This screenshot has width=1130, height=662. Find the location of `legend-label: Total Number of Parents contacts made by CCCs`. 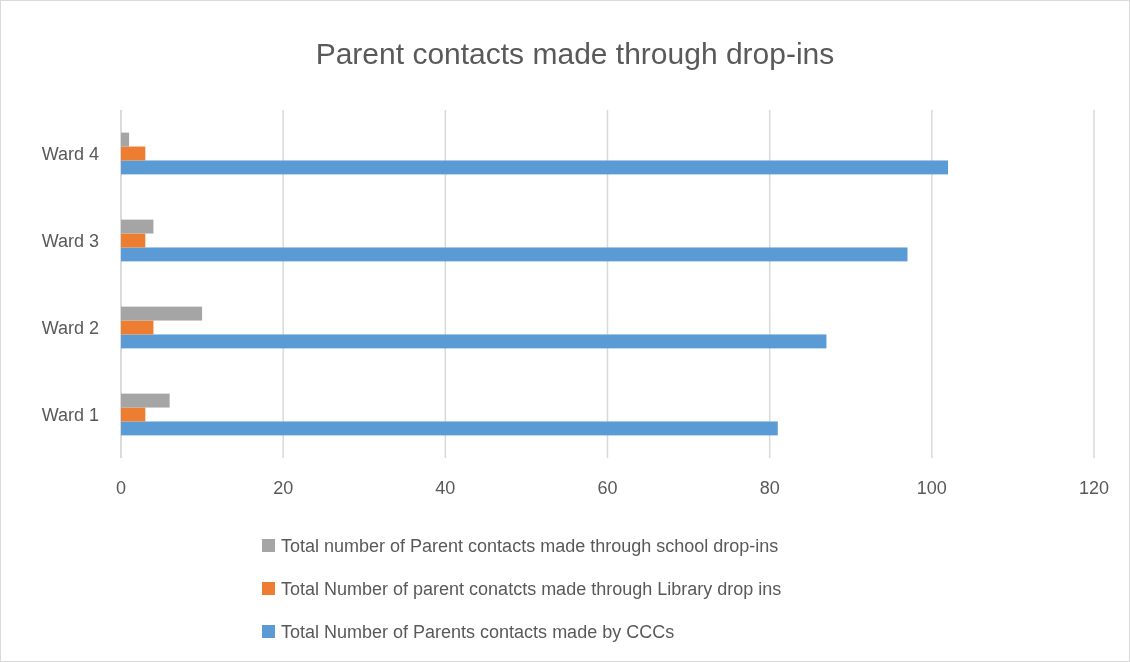

legend-label: Total Number of Parents contacts made by CCCs is located at coordinates (478, 632).